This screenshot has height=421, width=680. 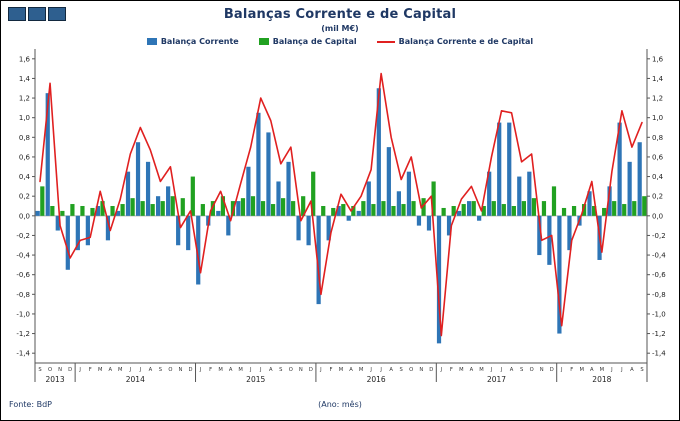 I want to click on svg-text: 2016, so click(x=376, y=379).